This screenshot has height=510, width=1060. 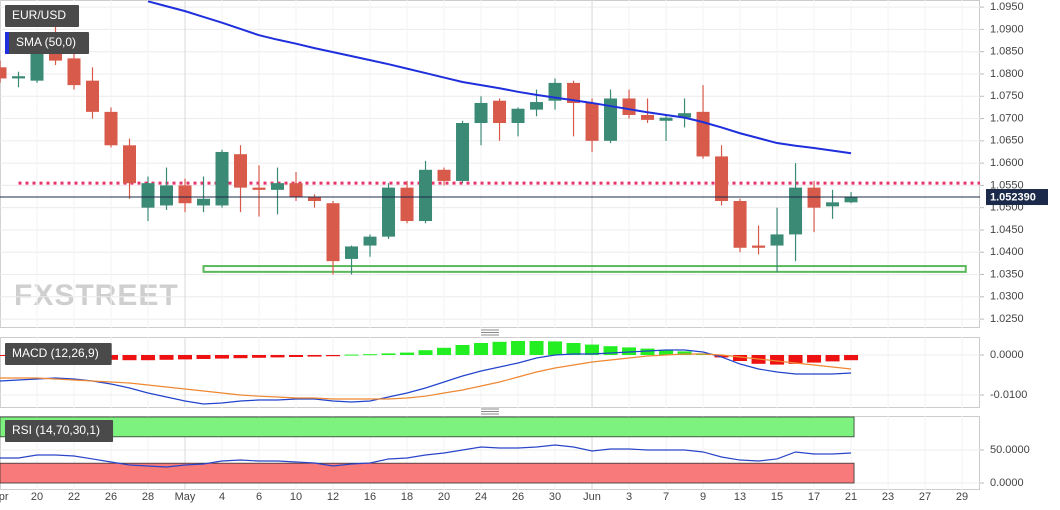 What do you see at coordinates (259, 497) in the screenshot?
I see `x-tick-label: 6` at bounding box center [259, 497].